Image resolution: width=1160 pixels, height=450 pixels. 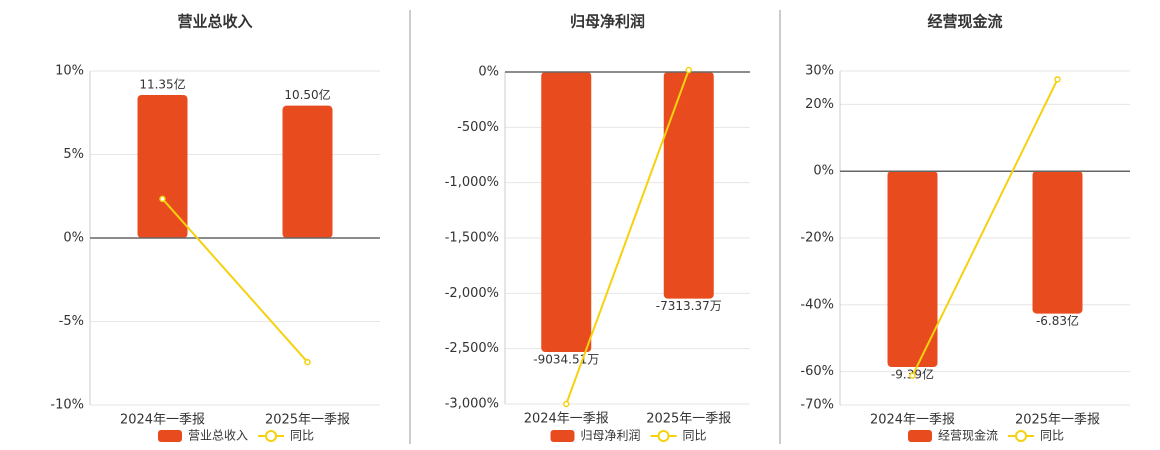 I want to click on y-tick-label: 5%, so click(x=73, y=154).